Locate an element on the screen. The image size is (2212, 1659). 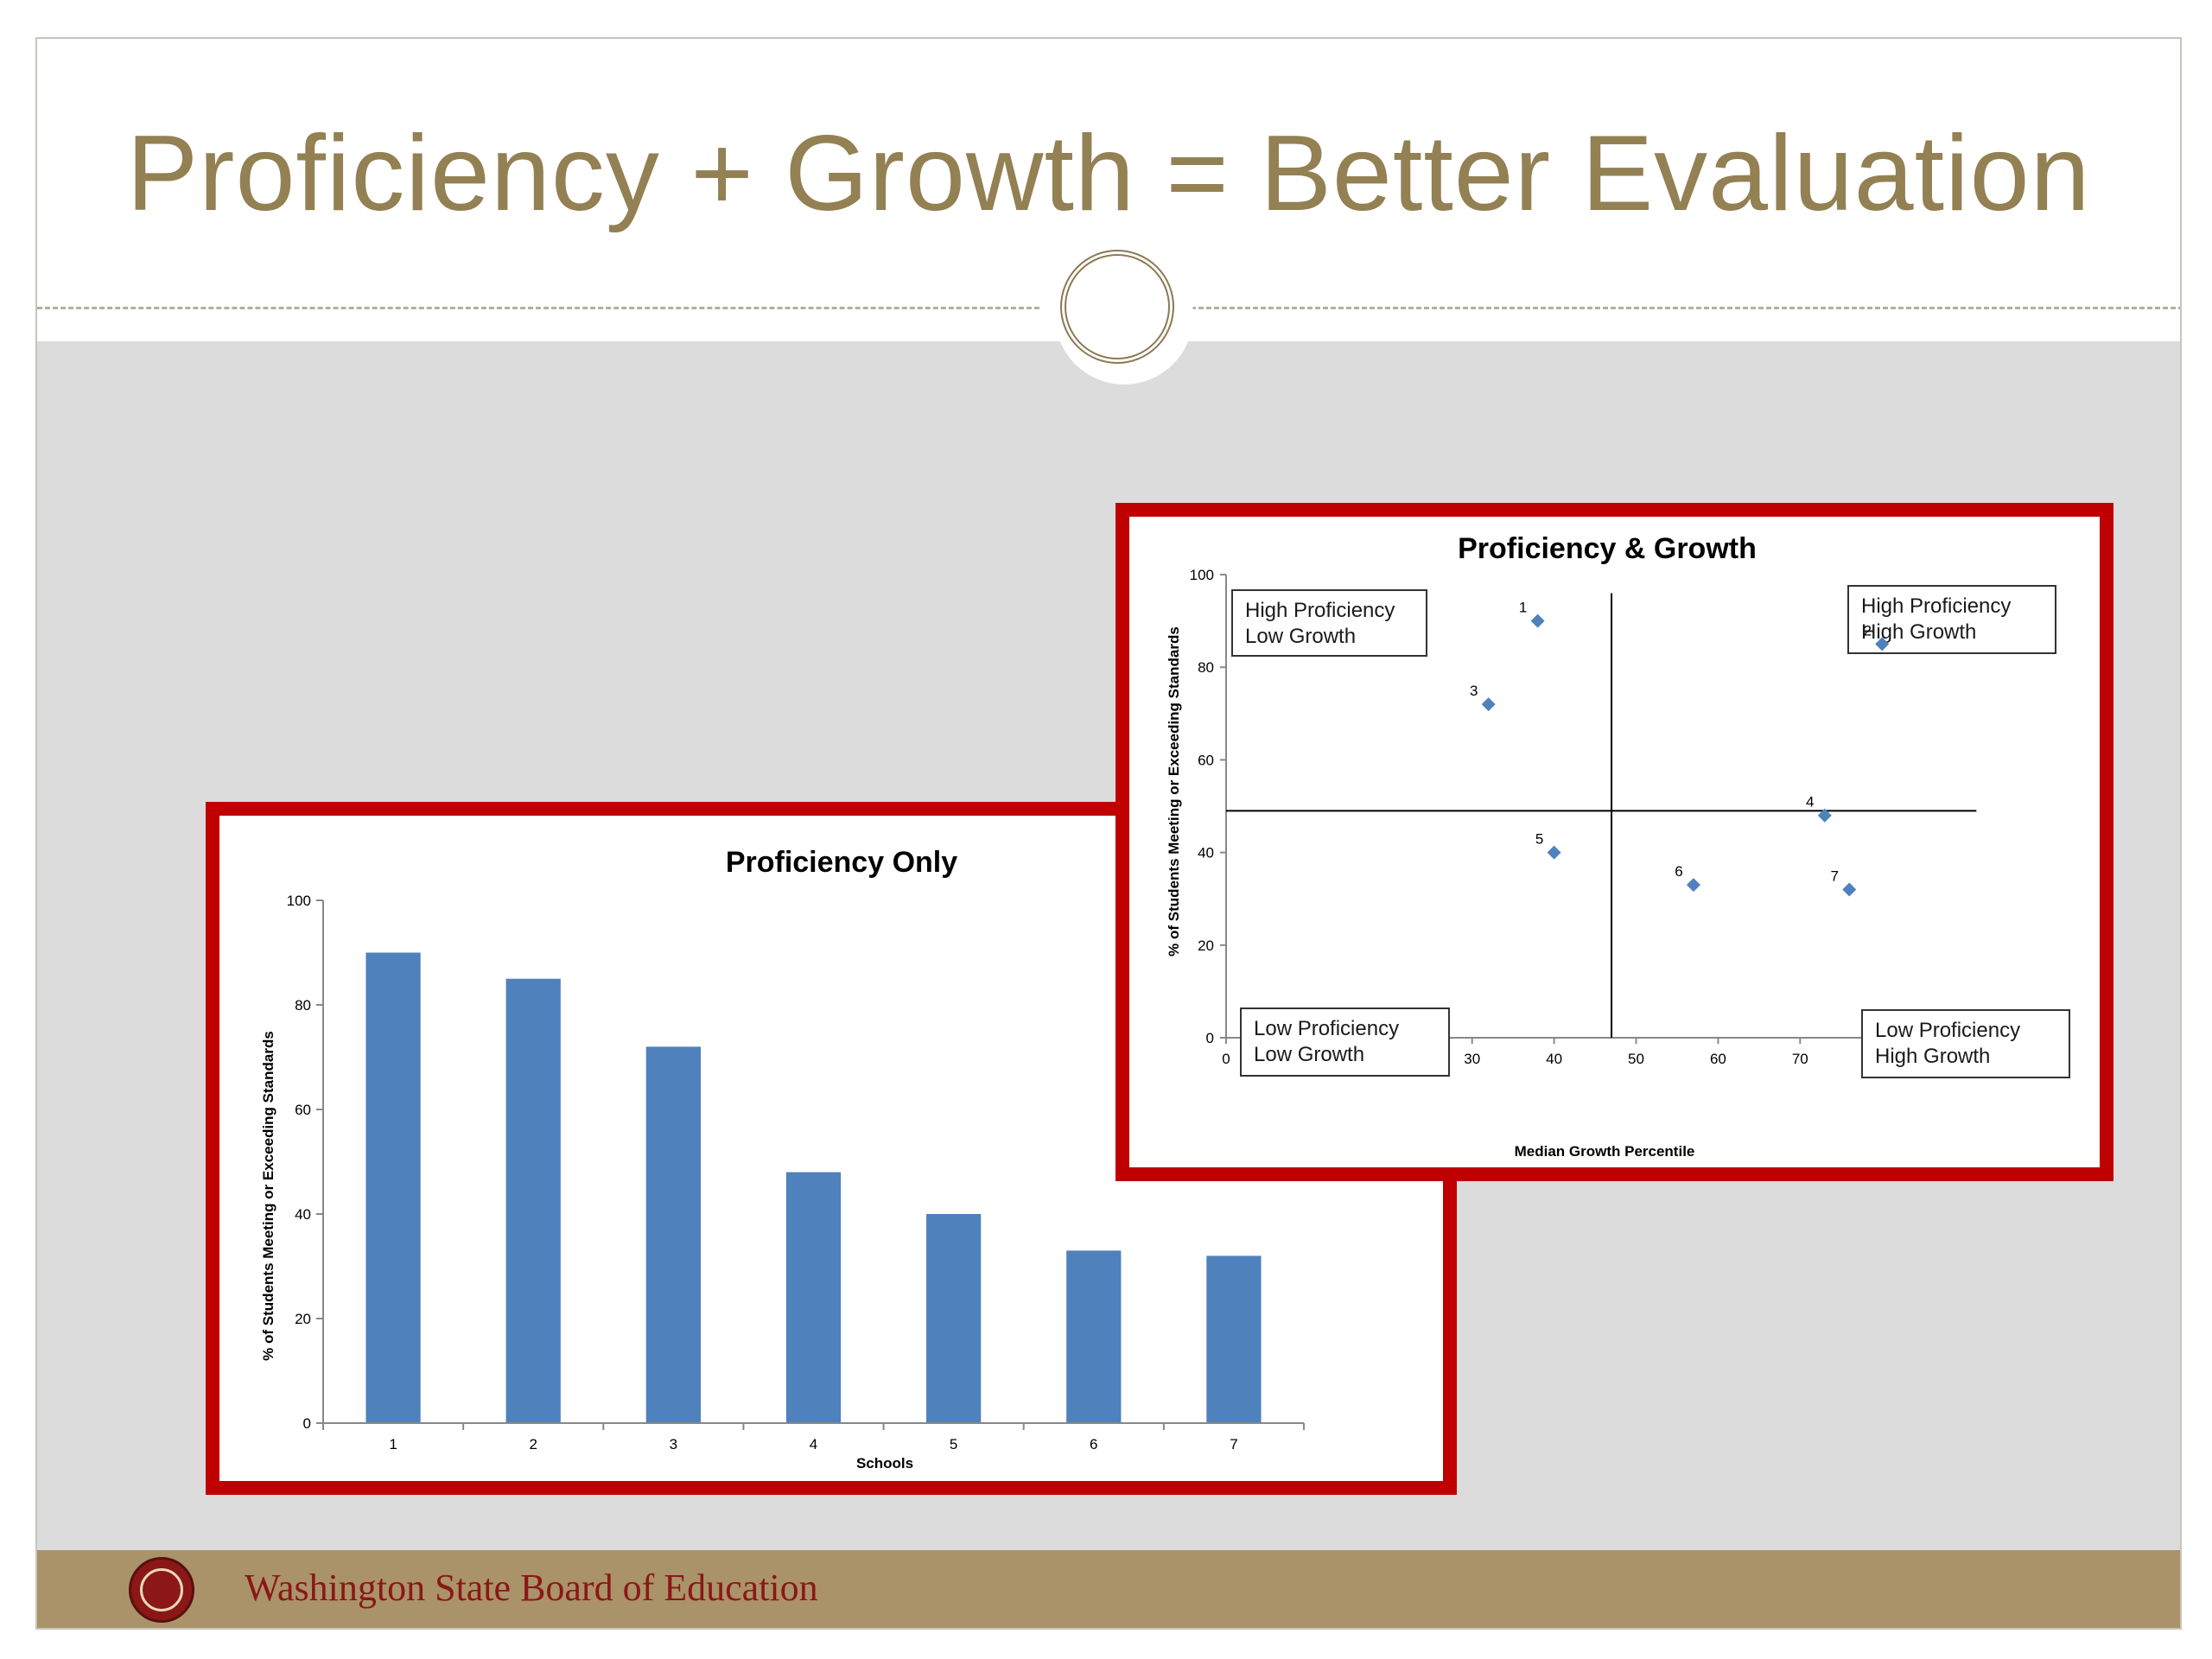
point-label: 7 is located at coordinates (1835, 876).